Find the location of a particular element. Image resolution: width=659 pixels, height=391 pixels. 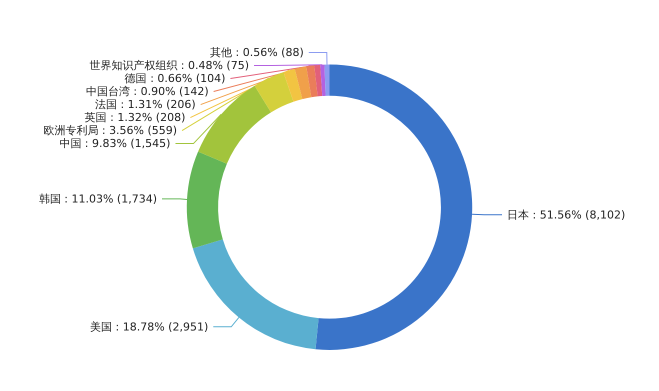

slice-label: 韩国 : 11.03% (1,734) is located at coordinates (98, 199).